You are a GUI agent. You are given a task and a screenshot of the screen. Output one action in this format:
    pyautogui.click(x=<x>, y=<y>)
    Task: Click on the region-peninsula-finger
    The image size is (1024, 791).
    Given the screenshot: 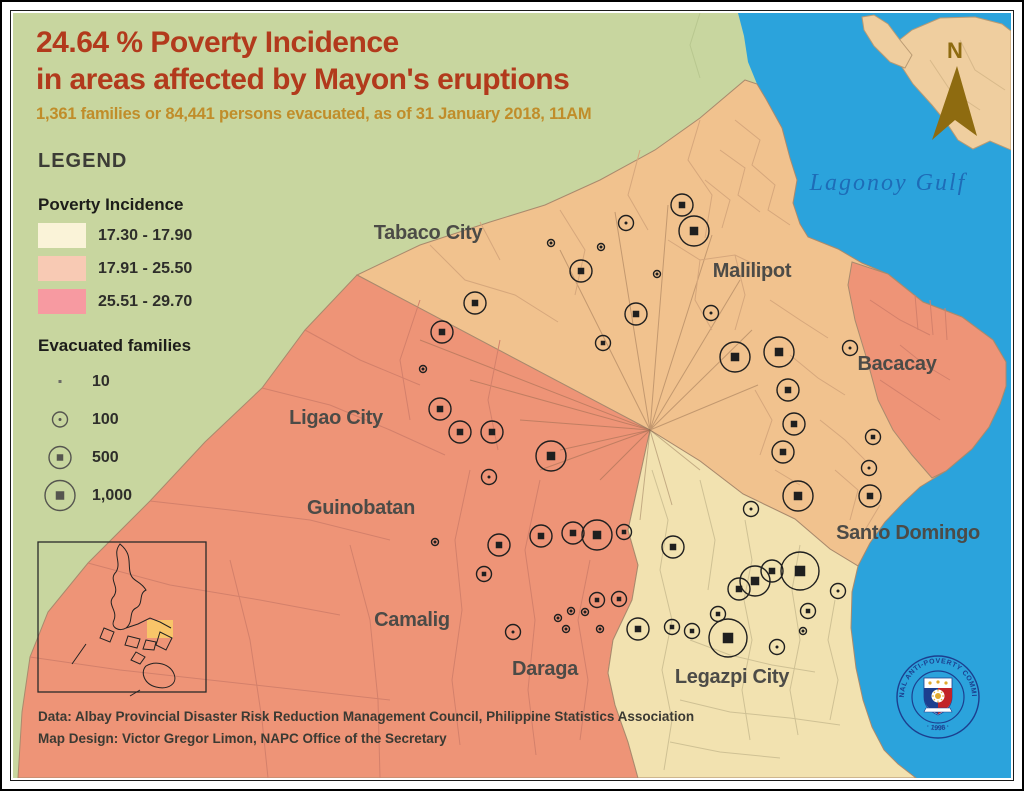 What is the action you would take?
    pyautogui.click(x=887, y=41)
    